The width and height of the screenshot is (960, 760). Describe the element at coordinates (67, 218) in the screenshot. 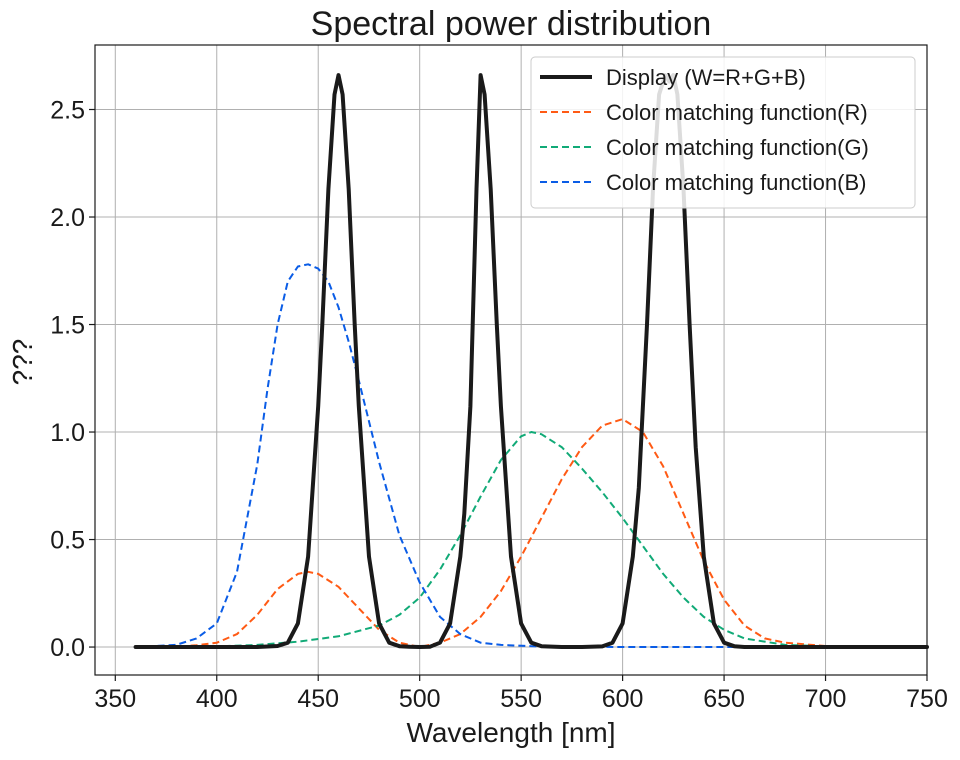

I see `y-tick-label: 2.0` at that location.